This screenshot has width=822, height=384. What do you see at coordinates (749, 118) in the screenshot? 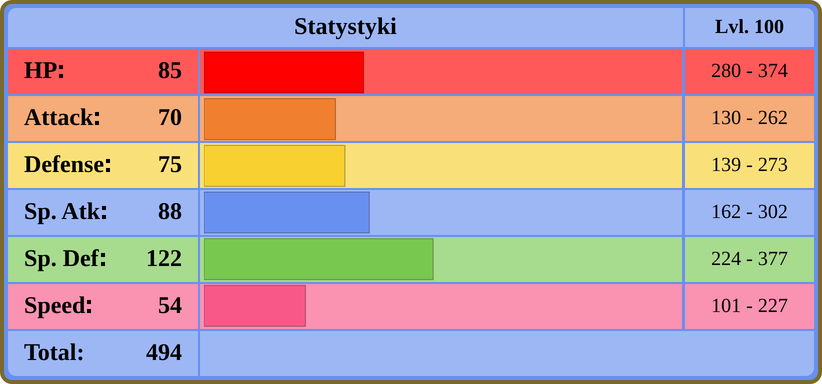
I see `text: 130 - 262` at bounding box center [749, 118].